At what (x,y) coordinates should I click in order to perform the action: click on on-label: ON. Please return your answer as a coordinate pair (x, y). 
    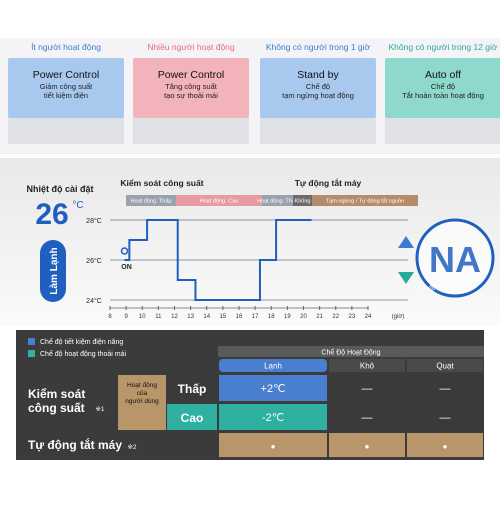
    Looking at the image, I should click on (126, 267).